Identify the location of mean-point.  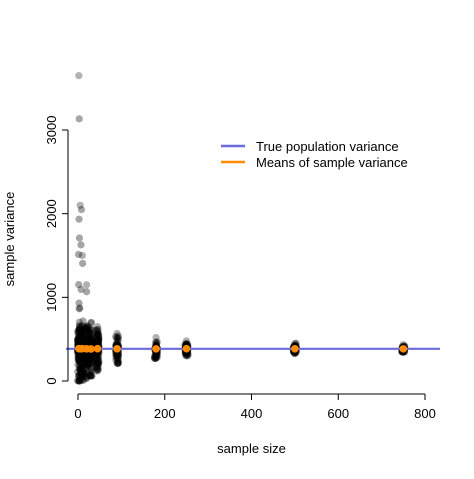
(156, 349).